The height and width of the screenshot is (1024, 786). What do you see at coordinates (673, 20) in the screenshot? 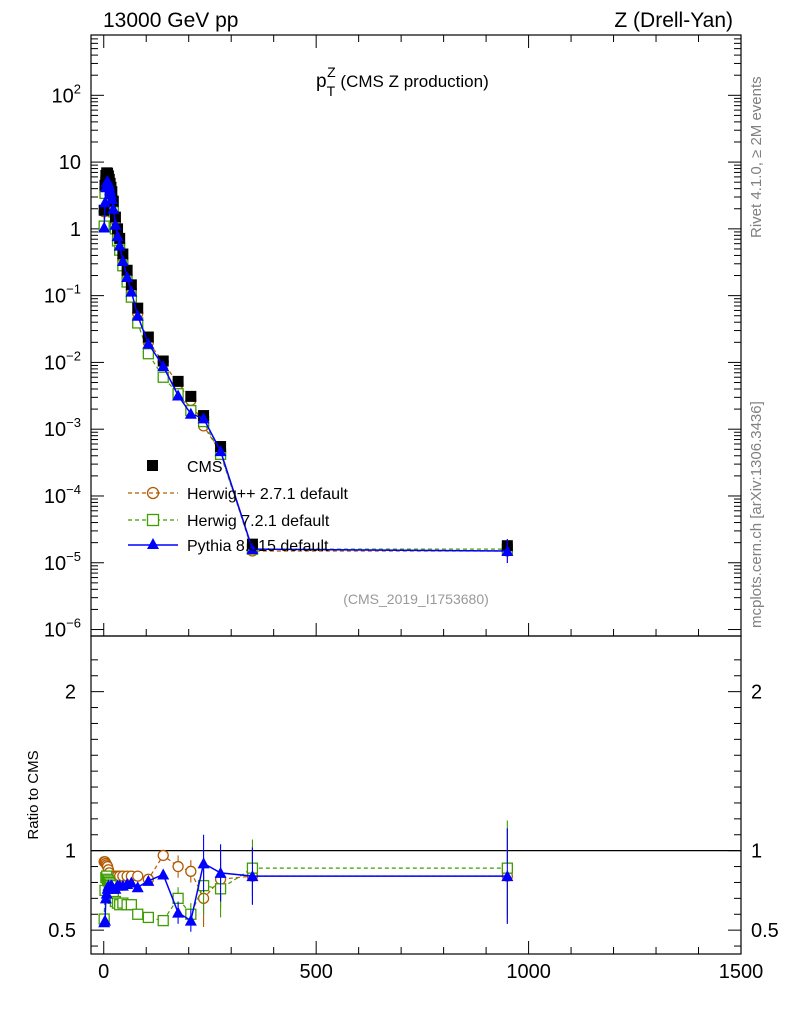
I see `header-right: Z (Drell-Yan)` at bounding box center [673, 20].